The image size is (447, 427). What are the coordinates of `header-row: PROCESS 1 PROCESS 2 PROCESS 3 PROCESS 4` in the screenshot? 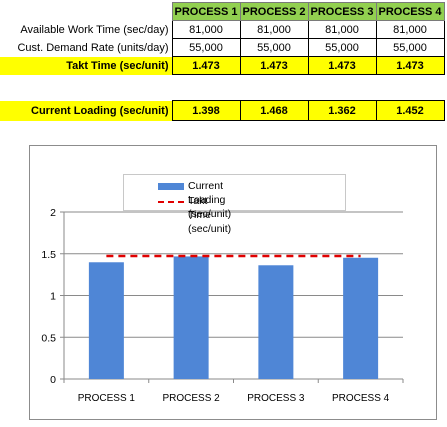 It's located at (222, 11).